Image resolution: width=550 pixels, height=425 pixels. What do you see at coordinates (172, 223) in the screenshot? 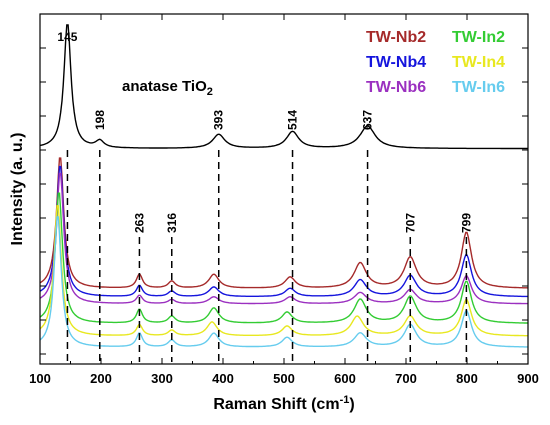
I see `sample-peak-label-1: 316` at bounding box center [172, 223].